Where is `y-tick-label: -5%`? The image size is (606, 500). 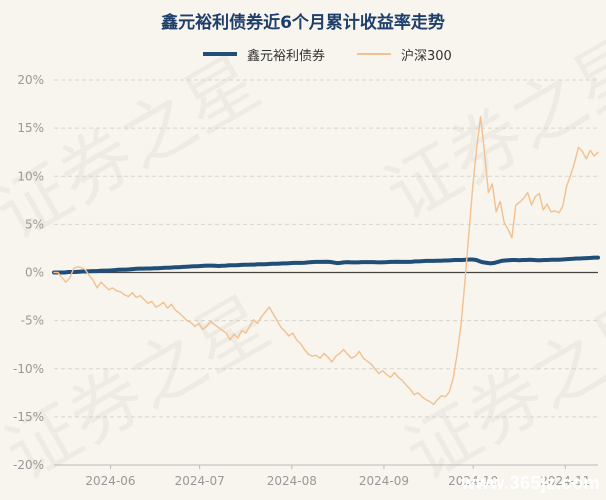
y-tick-label: -5% is located at coordinates (32, 321).